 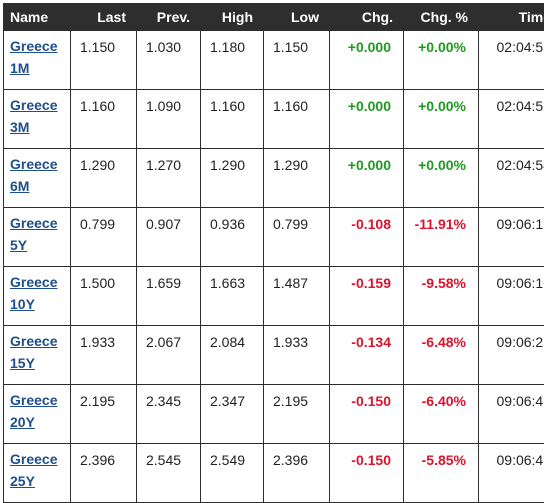 I want to click on high-cell: 2.347, so click(x=232, y=414).